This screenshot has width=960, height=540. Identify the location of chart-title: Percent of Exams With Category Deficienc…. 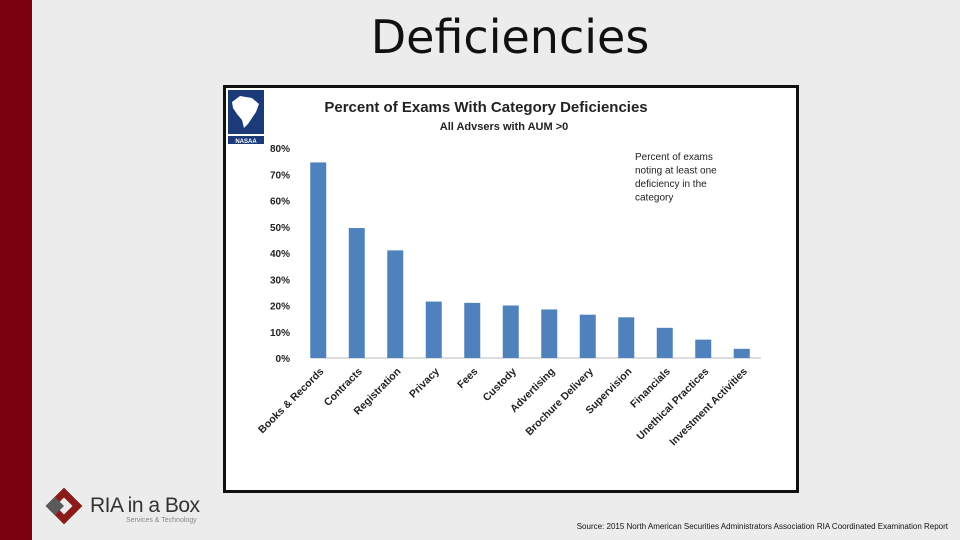
(485, 107).